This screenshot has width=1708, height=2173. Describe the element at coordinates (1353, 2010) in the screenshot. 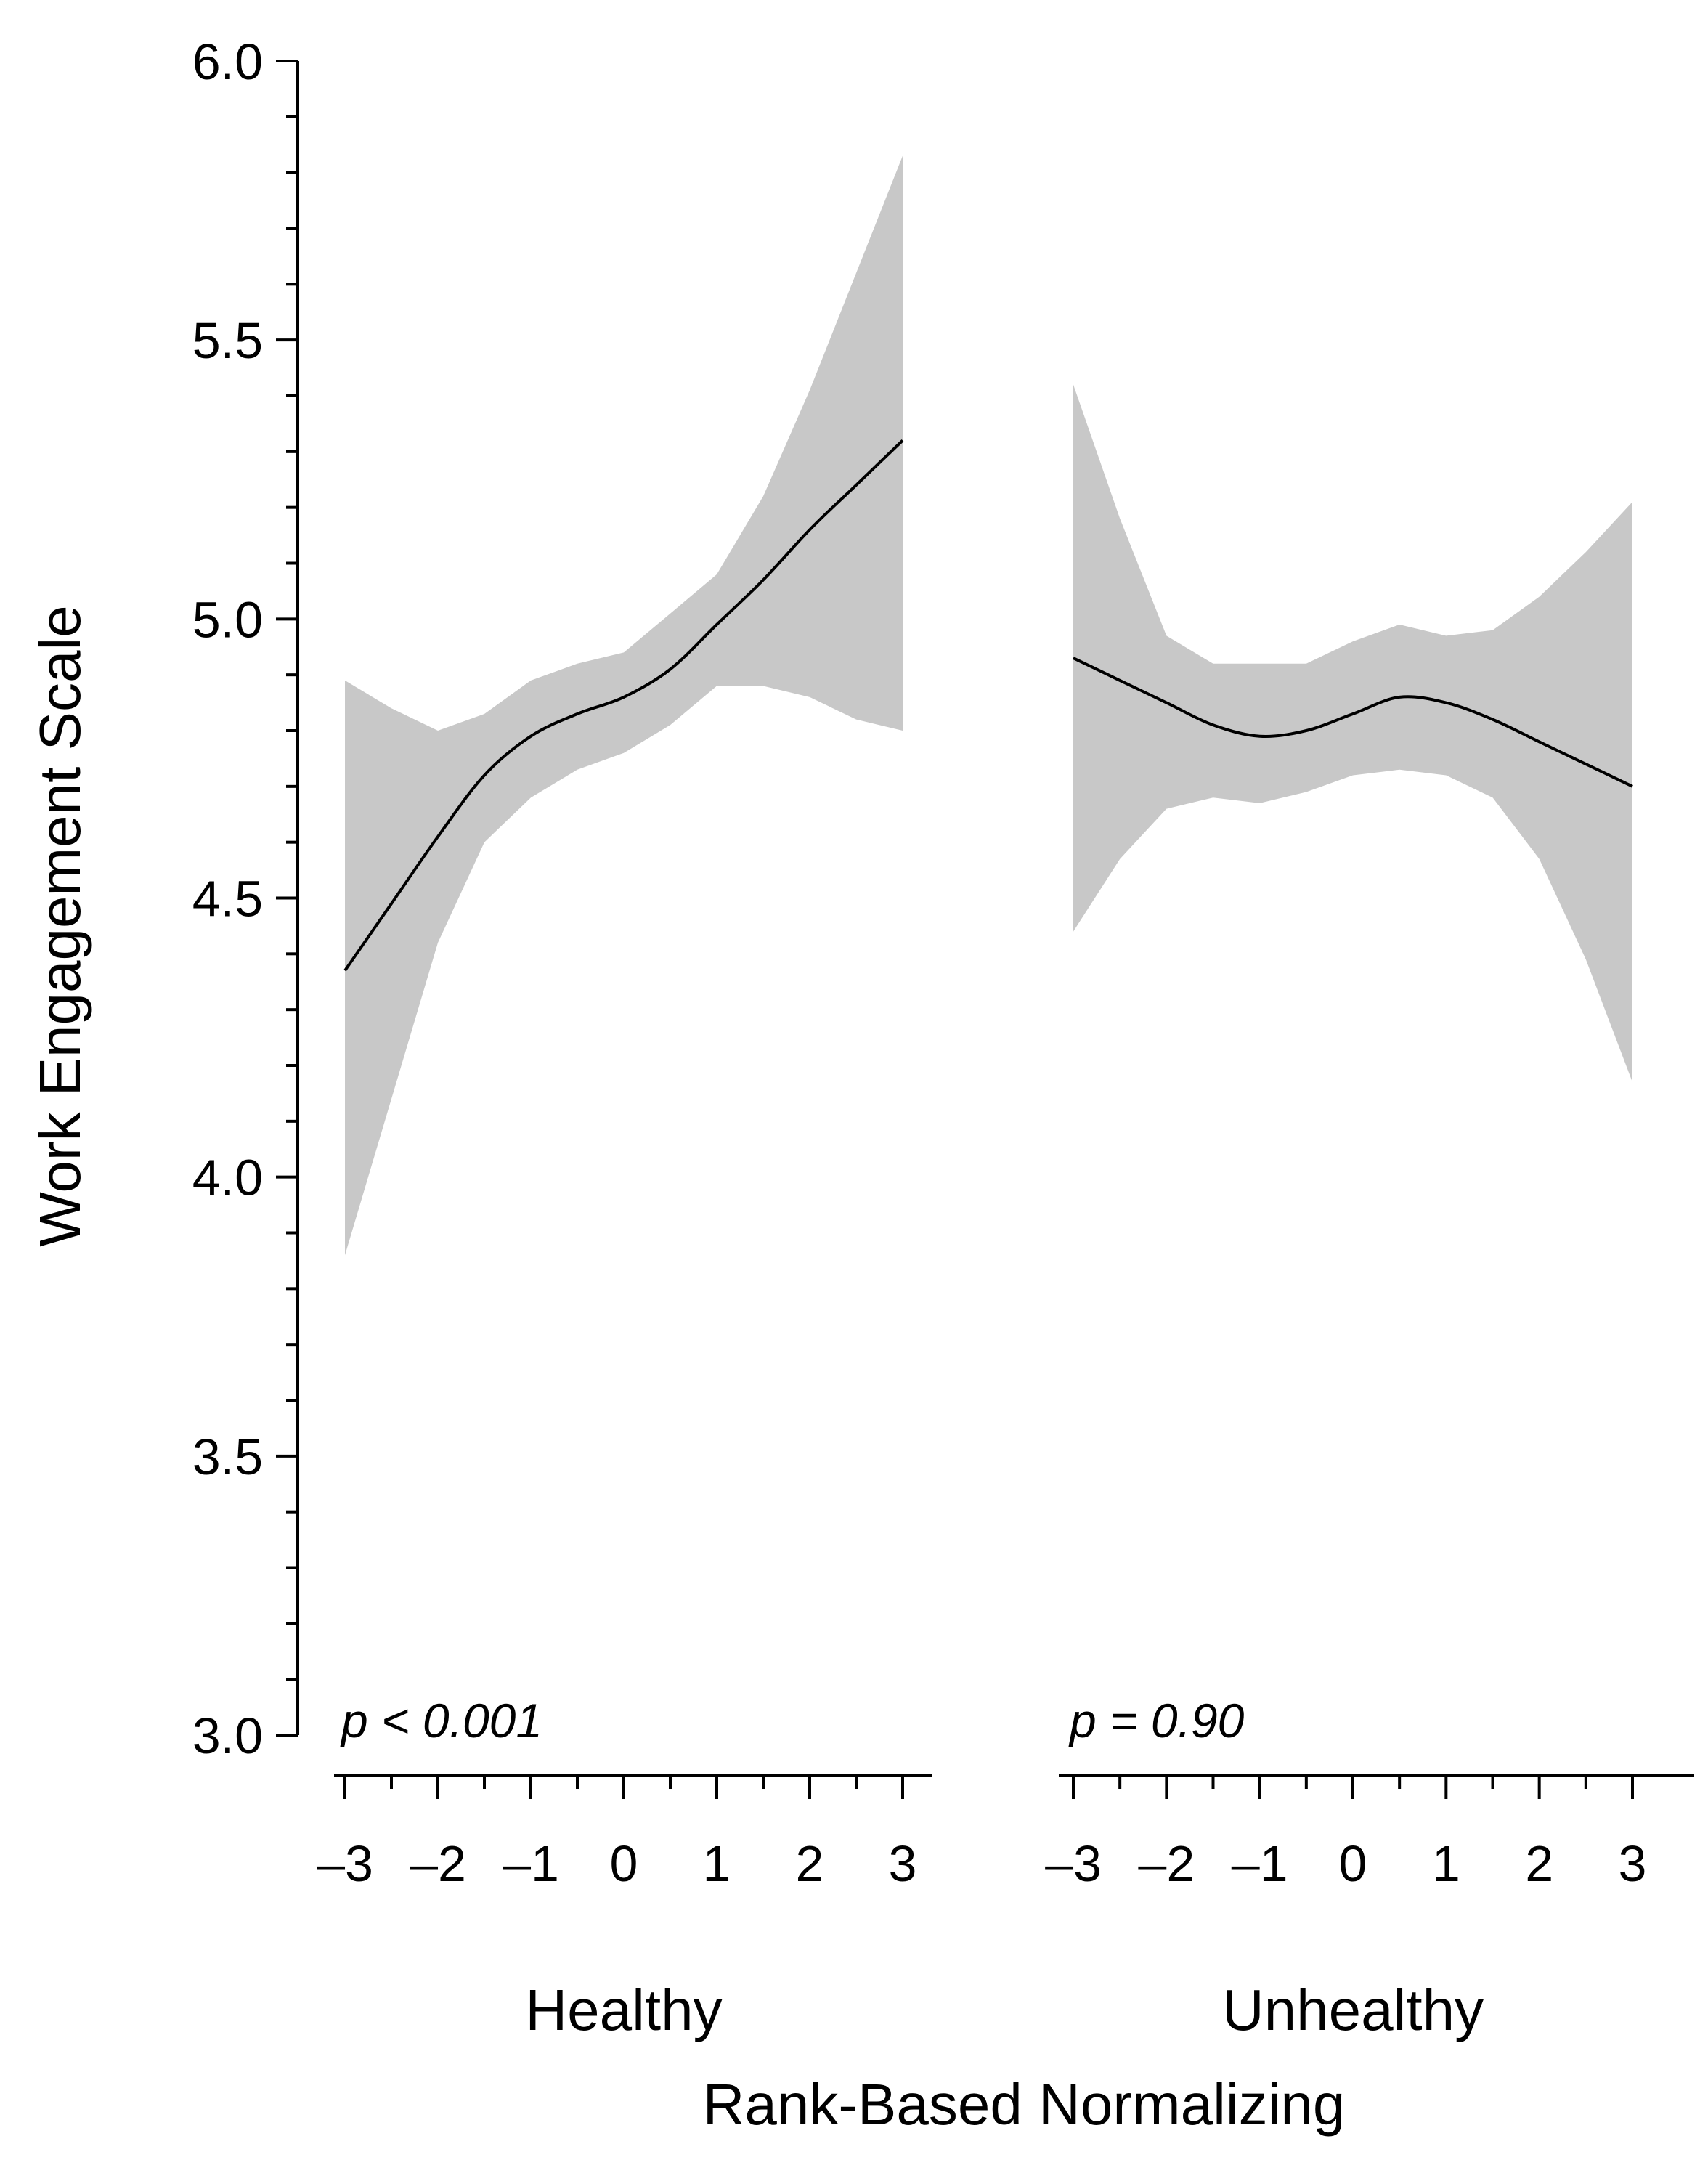

I see `panel-label: Unhealthy` at that location.